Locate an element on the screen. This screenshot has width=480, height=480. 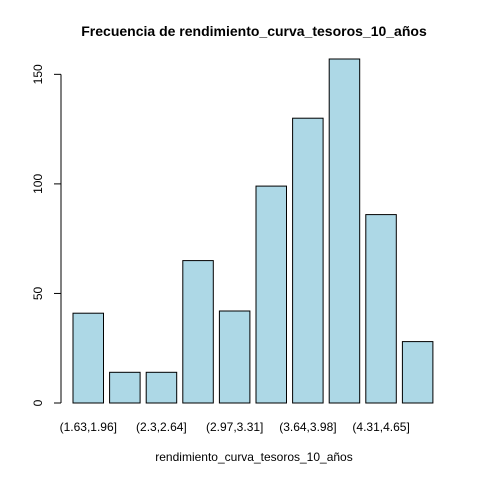
y-tick-label-150: 150 is located at coordinates (38, 74).